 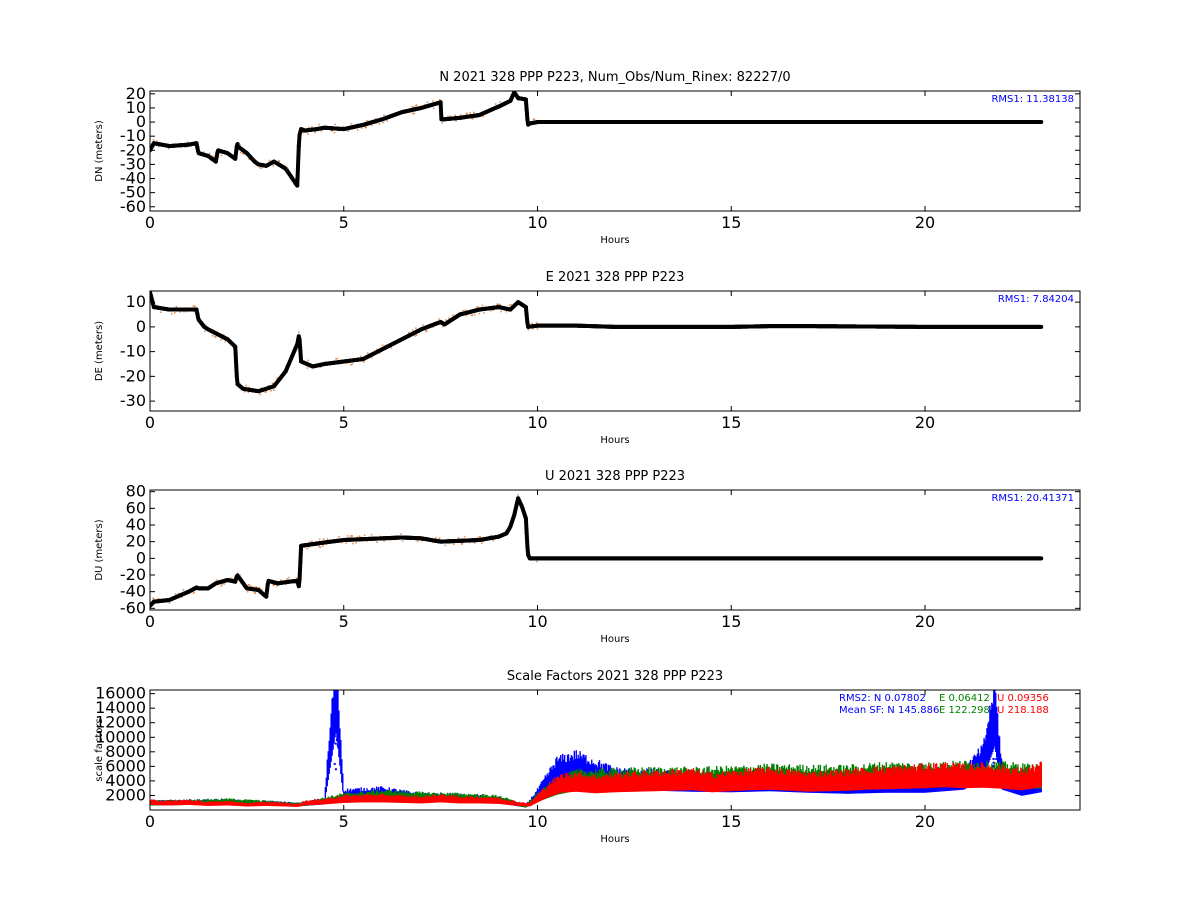 I want to click on y-tick-label: -60, so click(x=133, y=206).